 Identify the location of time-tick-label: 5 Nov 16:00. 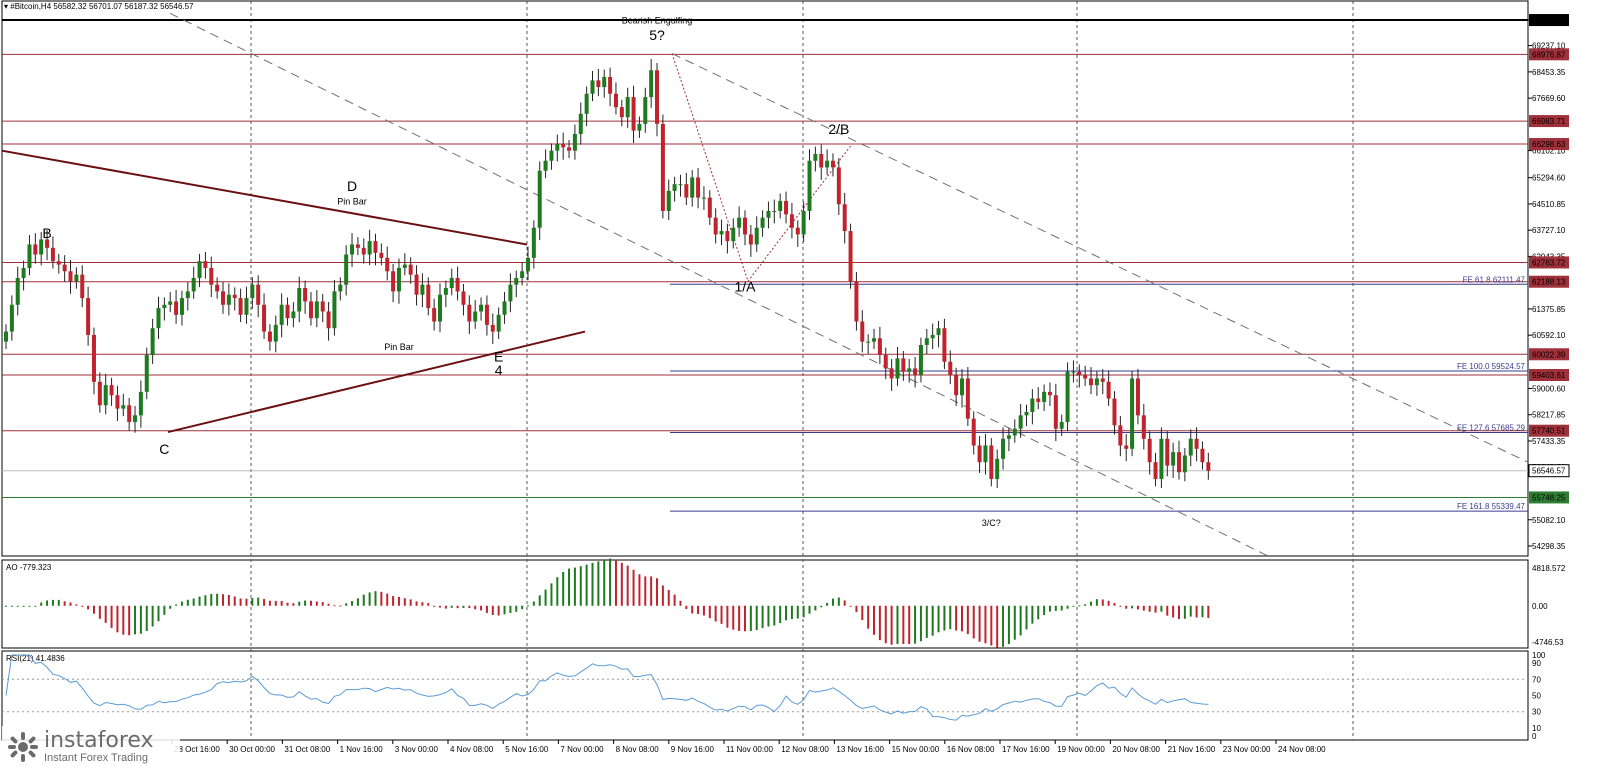
(527, 749).